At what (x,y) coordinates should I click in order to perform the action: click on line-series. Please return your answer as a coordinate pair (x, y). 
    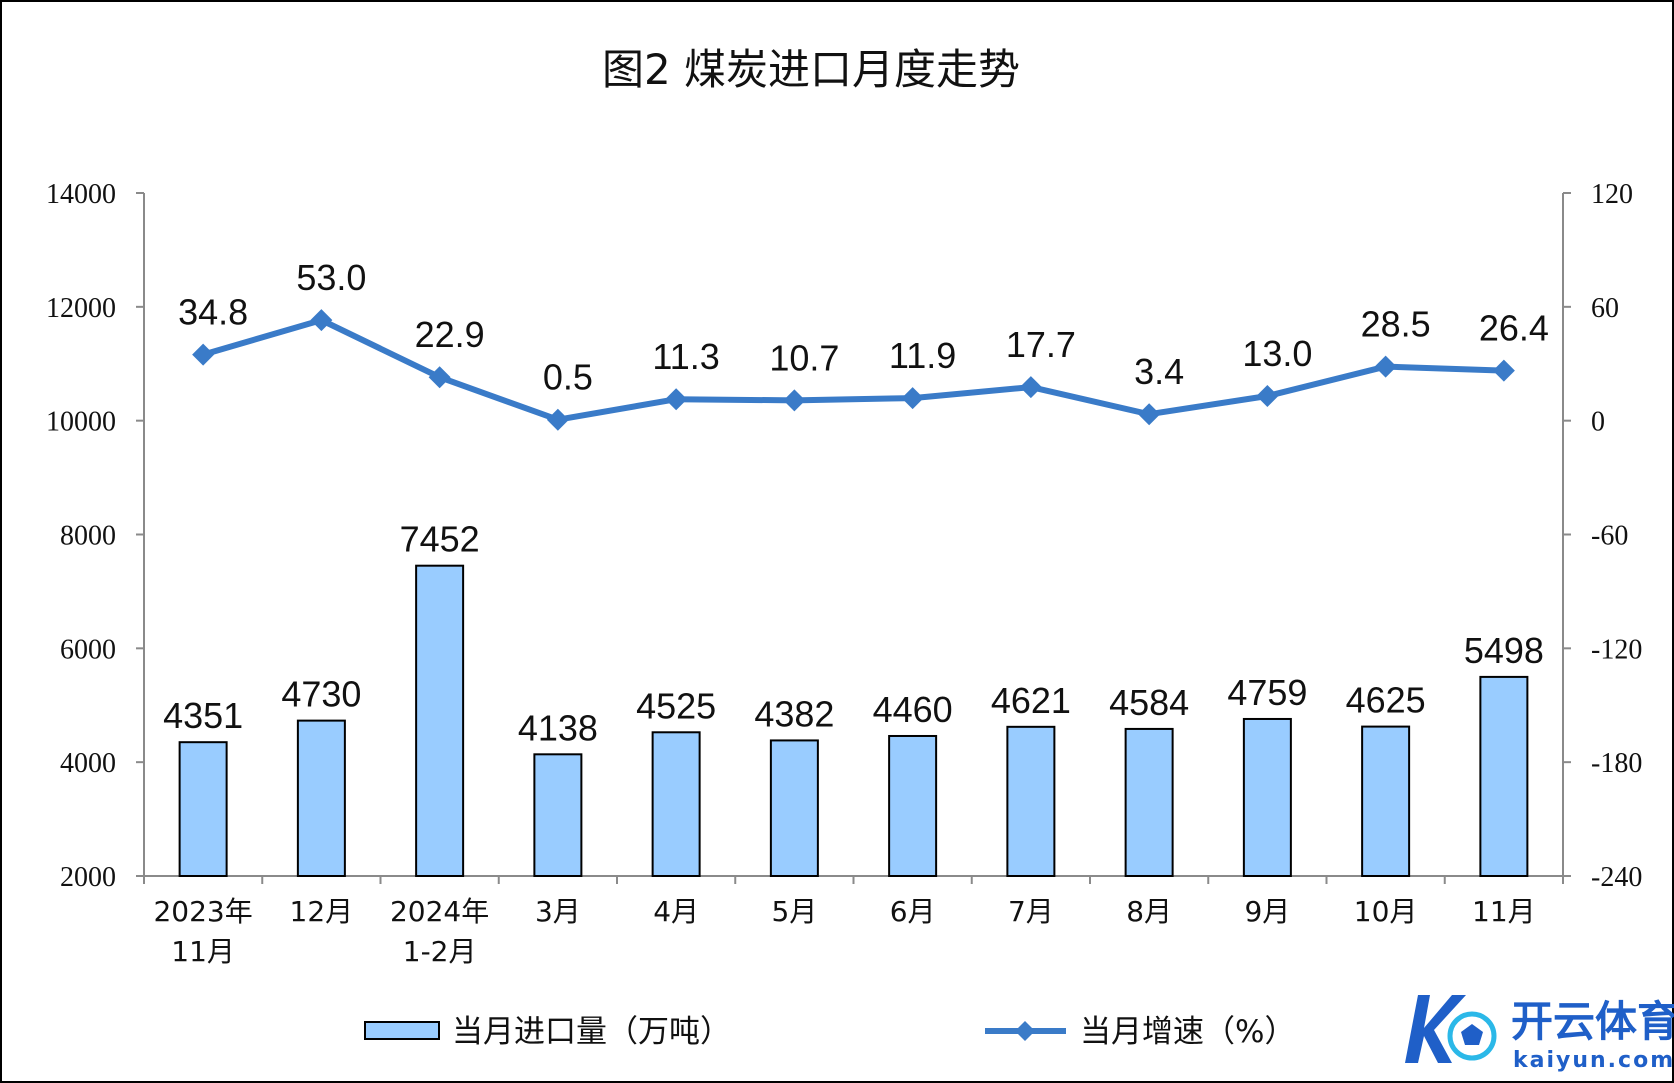
    Looking at the image, I should click on (853, 370).